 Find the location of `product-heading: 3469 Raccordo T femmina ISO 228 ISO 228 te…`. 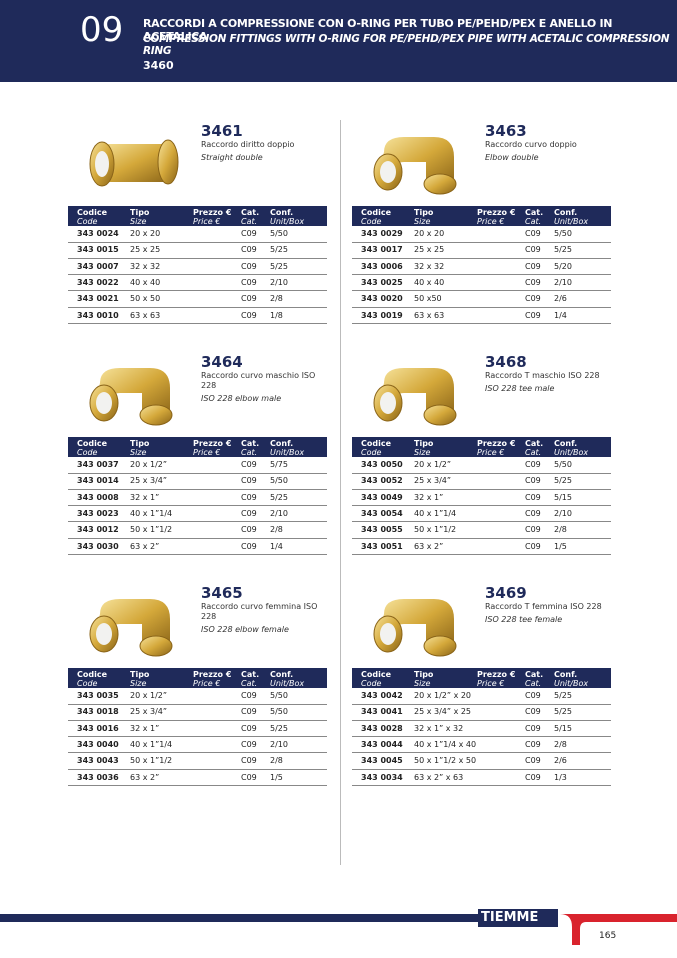

product-heading: 3469 Raccordo T femmina ISO 228 ISO 228 te… is located at coordinates (546, 604).